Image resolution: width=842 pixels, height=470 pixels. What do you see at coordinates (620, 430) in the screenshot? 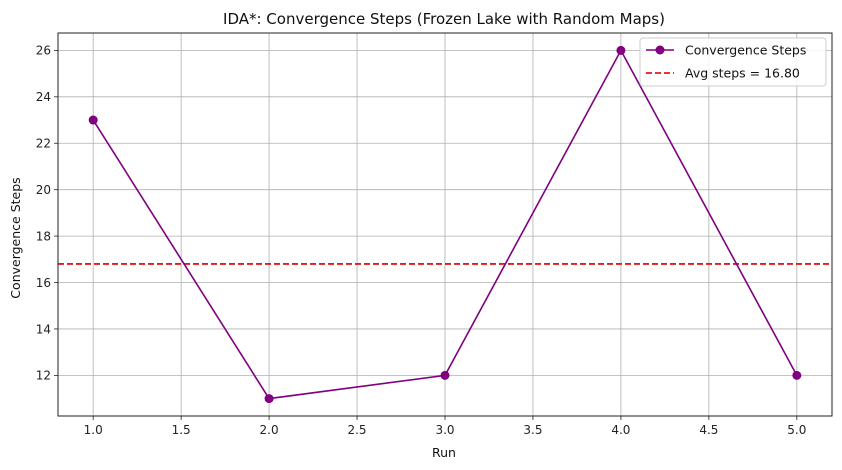
I see `x-tick-label: 4.0` at bounding box center [620, 430].